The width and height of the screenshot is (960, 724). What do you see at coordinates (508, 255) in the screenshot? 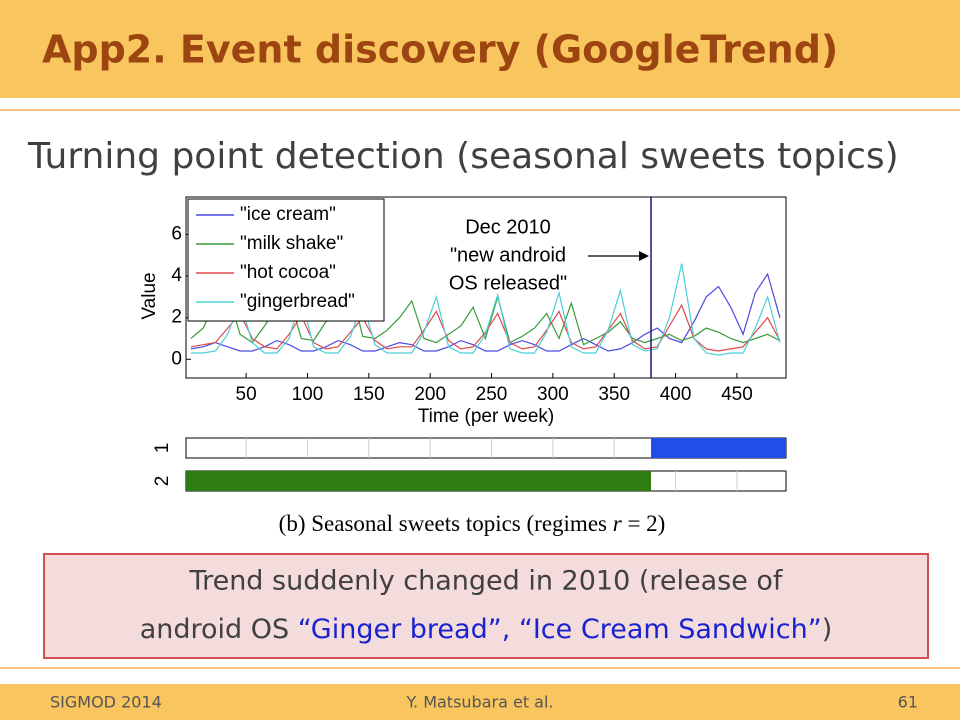
I see `annotation-text: "new android` at bounding box center [508, 255].